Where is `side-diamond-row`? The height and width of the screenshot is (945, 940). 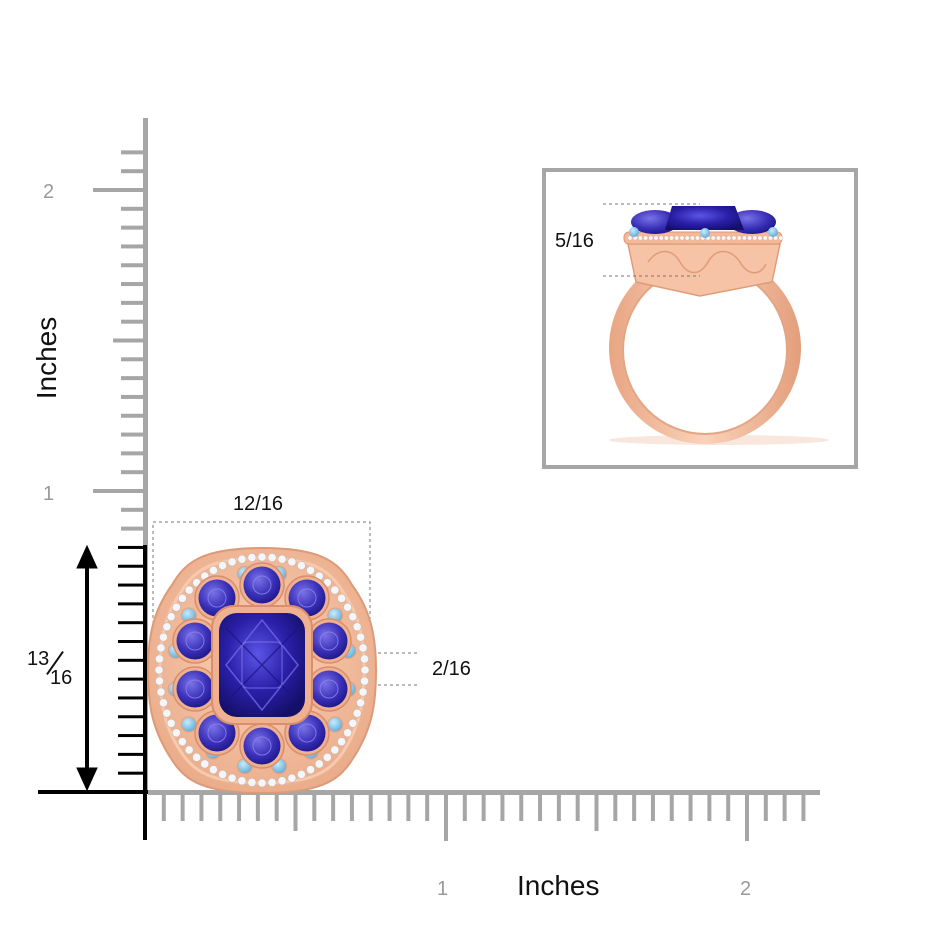 side-diamond-row is located at coordinates (705, 238).